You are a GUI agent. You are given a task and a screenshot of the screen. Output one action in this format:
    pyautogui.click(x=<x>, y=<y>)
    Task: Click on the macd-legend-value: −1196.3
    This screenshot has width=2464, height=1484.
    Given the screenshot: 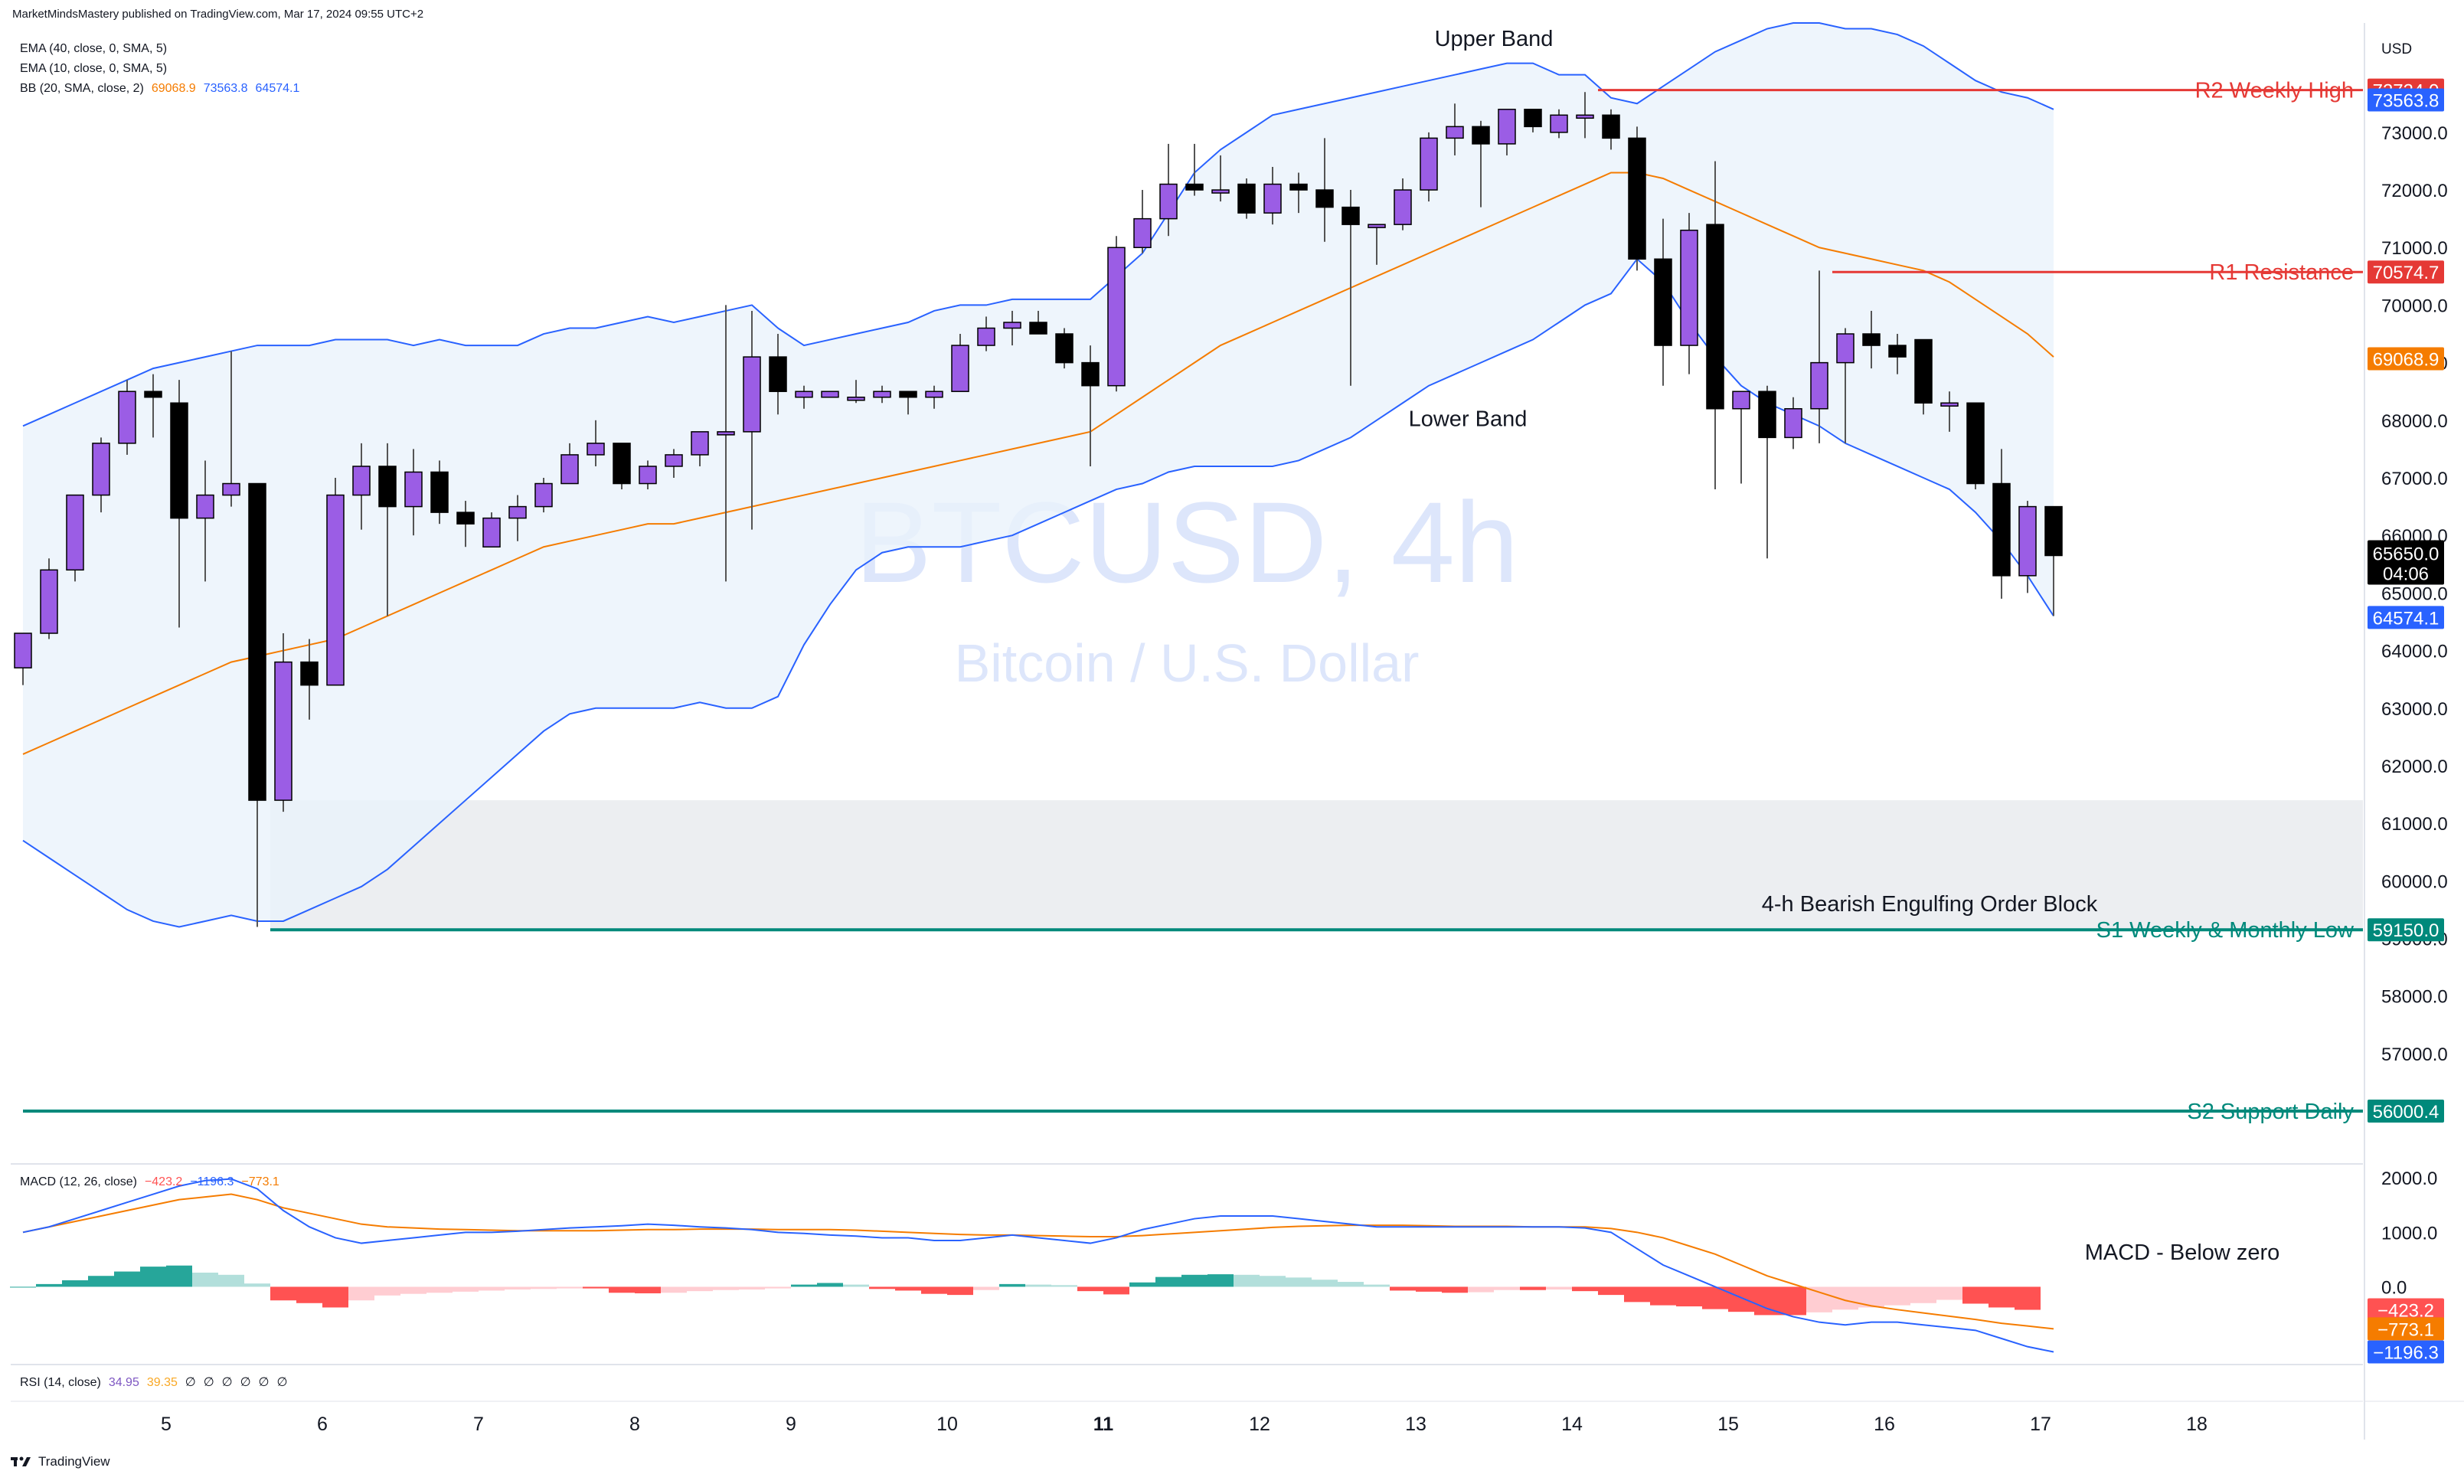 What is the action you would take?
    pyautogui.click(x=212, y=1181)
    